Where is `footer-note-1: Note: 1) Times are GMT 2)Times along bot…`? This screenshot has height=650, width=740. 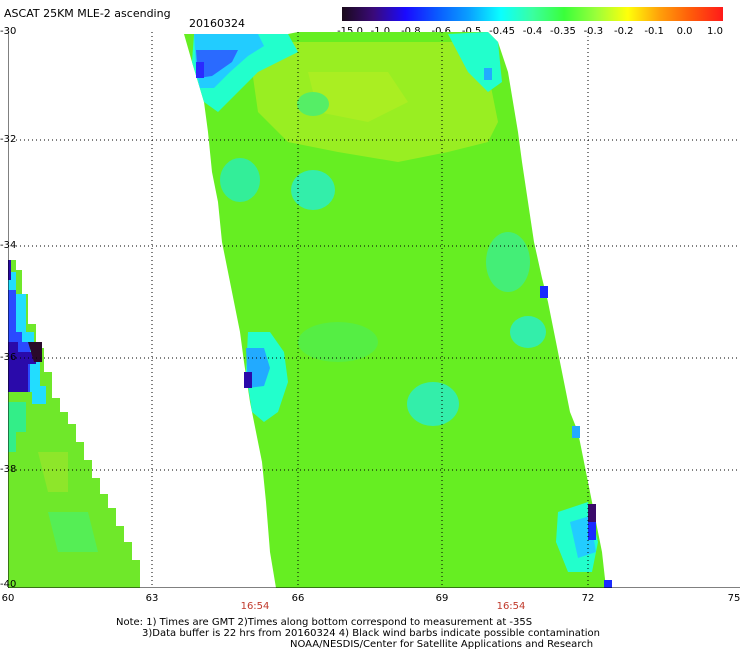
footer-note-1: Note: 1) Times are GMT 2)Times along bot… is located at coordinates (324, 622).